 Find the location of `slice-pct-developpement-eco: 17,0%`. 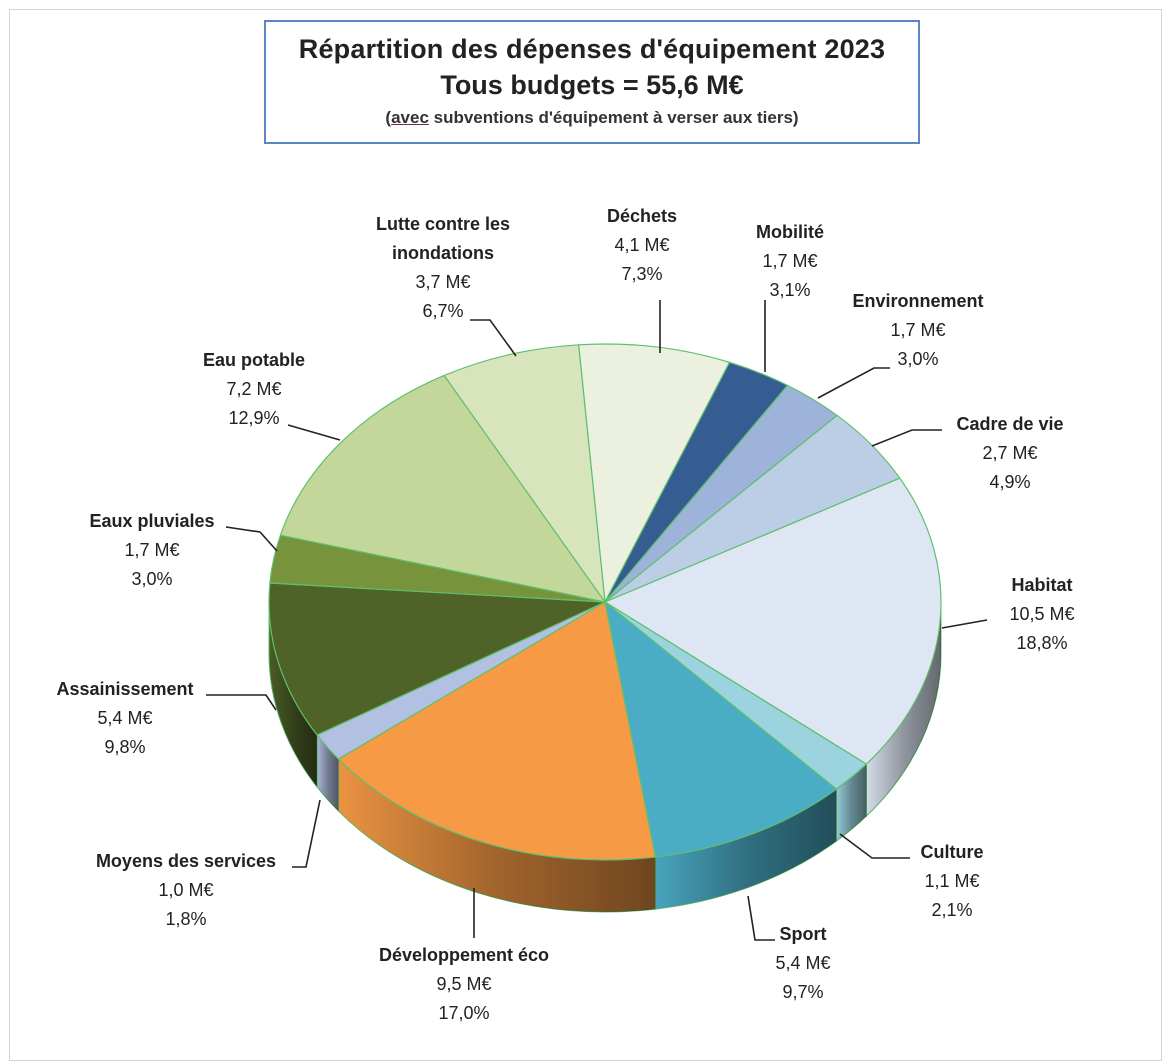

slice-pct-developpement-eco: 17,0% is located at coordinates (463, 1013).